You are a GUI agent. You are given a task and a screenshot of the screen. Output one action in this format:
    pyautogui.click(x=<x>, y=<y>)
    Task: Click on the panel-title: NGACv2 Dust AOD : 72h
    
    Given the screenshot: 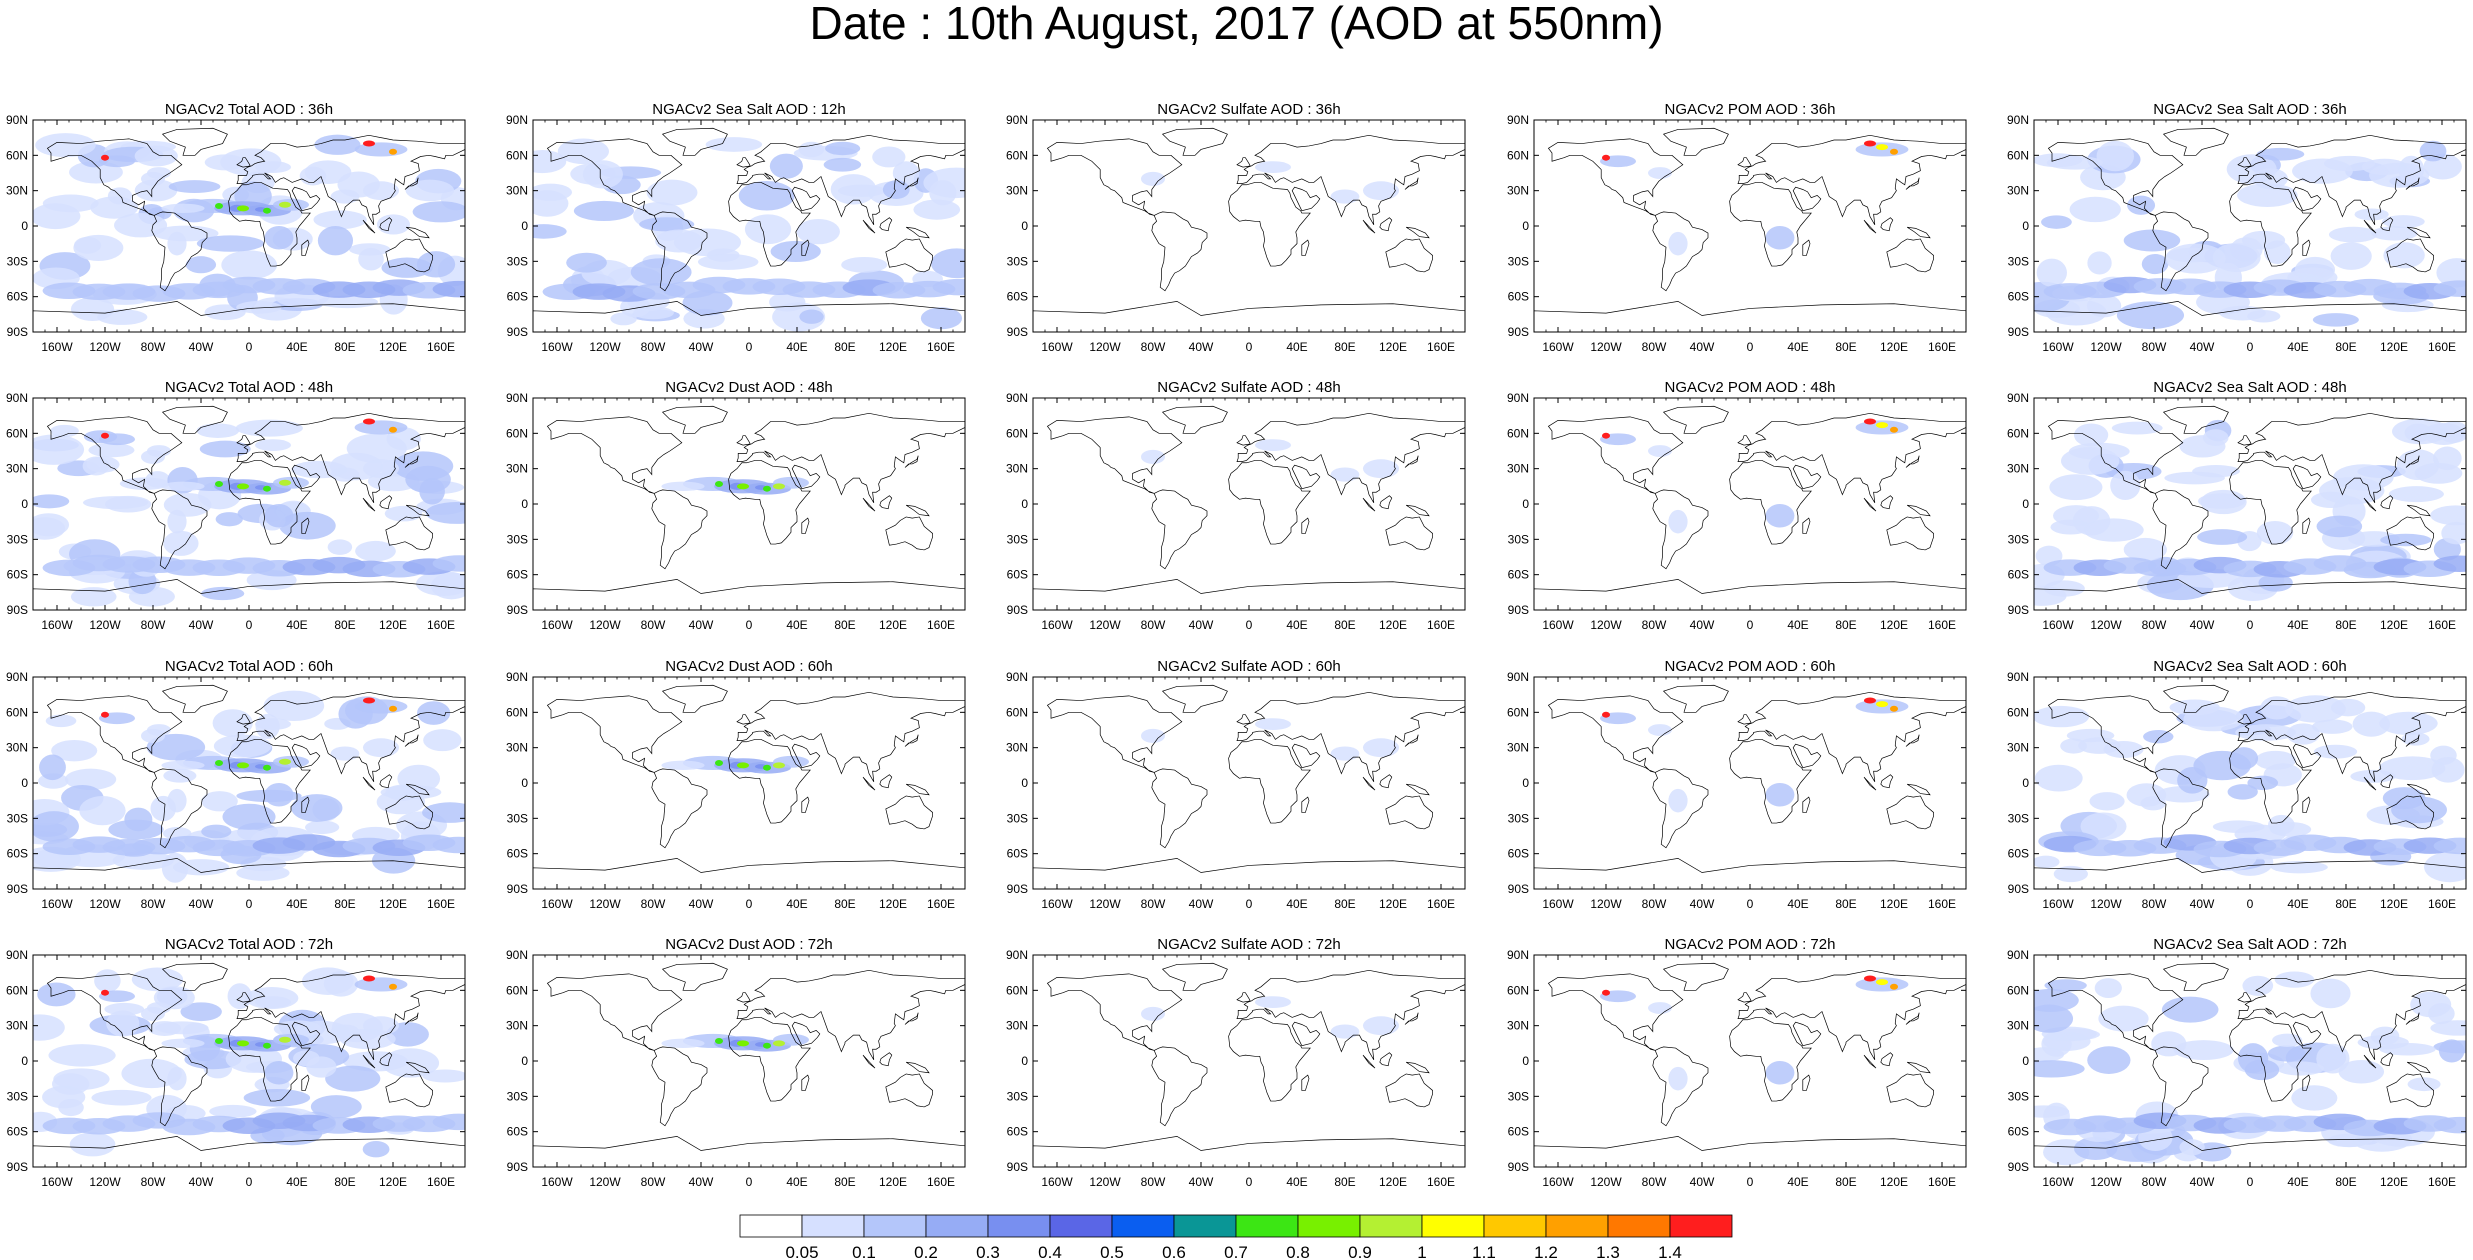 What is the action you would take?
    pyautogui.click(x=749, y=944)
    